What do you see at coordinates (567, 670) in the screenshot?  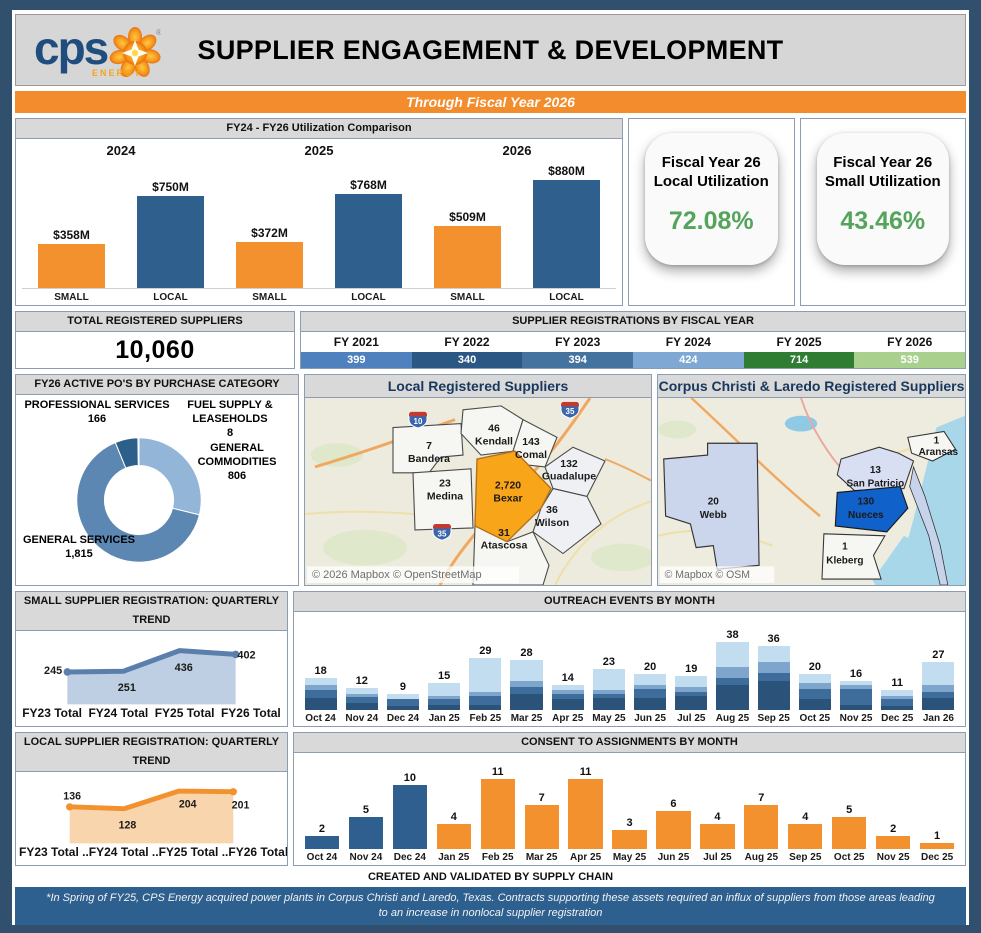 I see `outreach-column: 14 Apr 25` at bounding box center [567, 670].